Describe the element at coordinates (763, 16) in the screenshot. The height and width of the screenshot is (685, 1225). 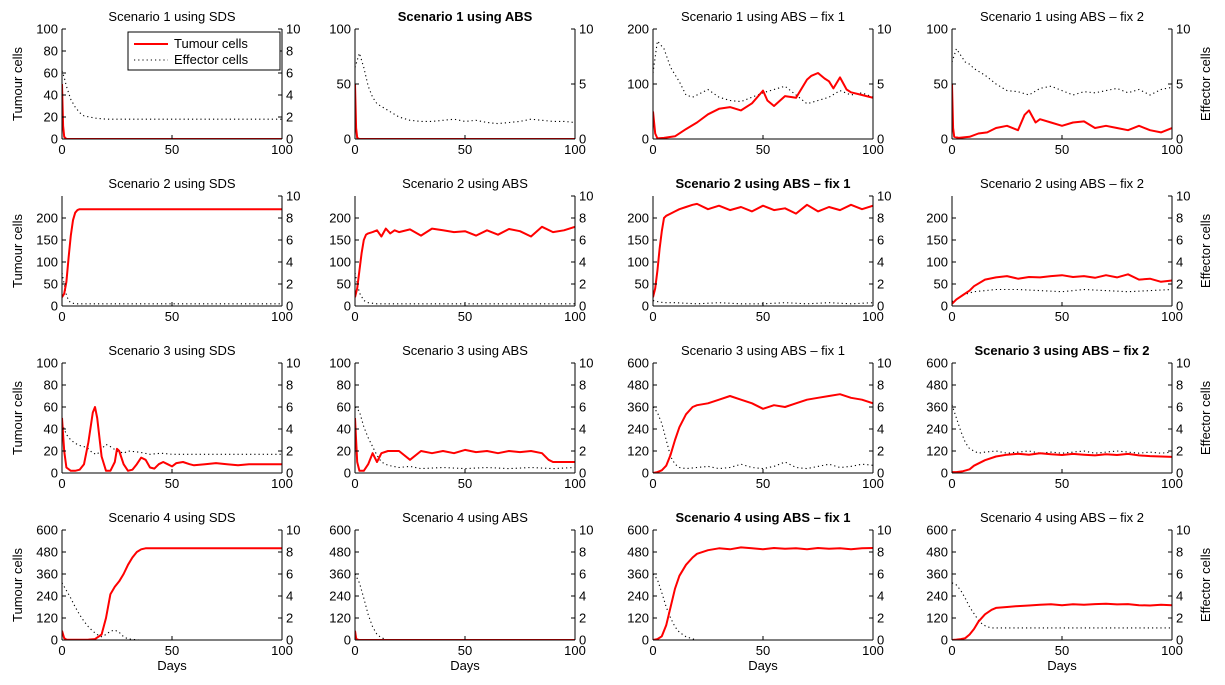
I see `subplot-title: Scenario 1 using ABS – fix 1` at that location.